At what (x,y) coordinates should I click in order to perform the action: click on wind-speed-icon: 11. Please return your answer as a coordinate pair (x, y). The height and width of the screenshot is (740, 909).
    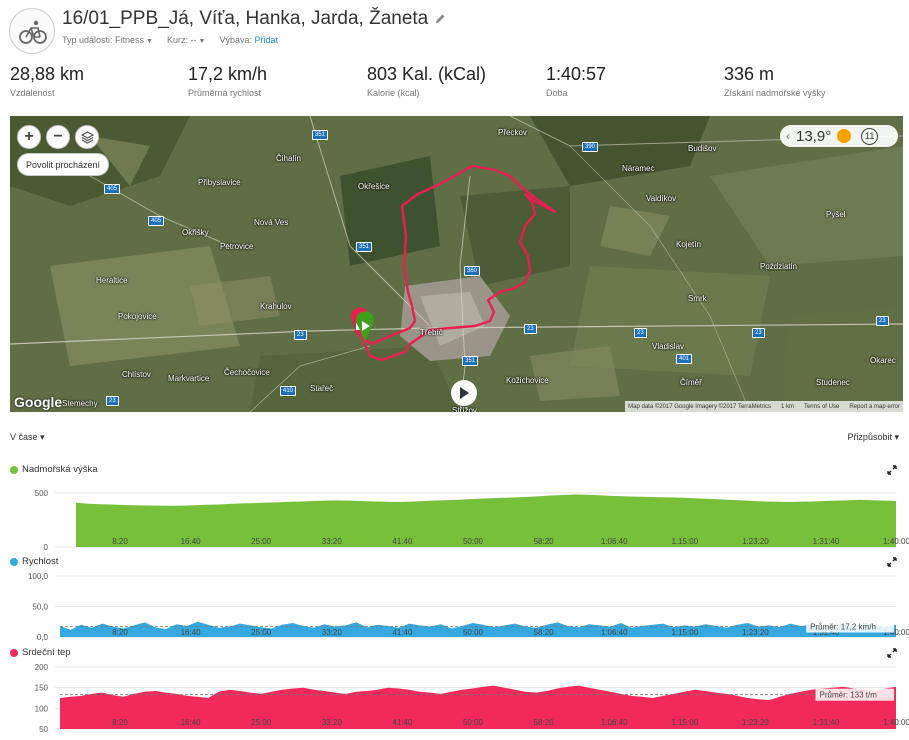
    Looking at the image, I should click on (870, 136).